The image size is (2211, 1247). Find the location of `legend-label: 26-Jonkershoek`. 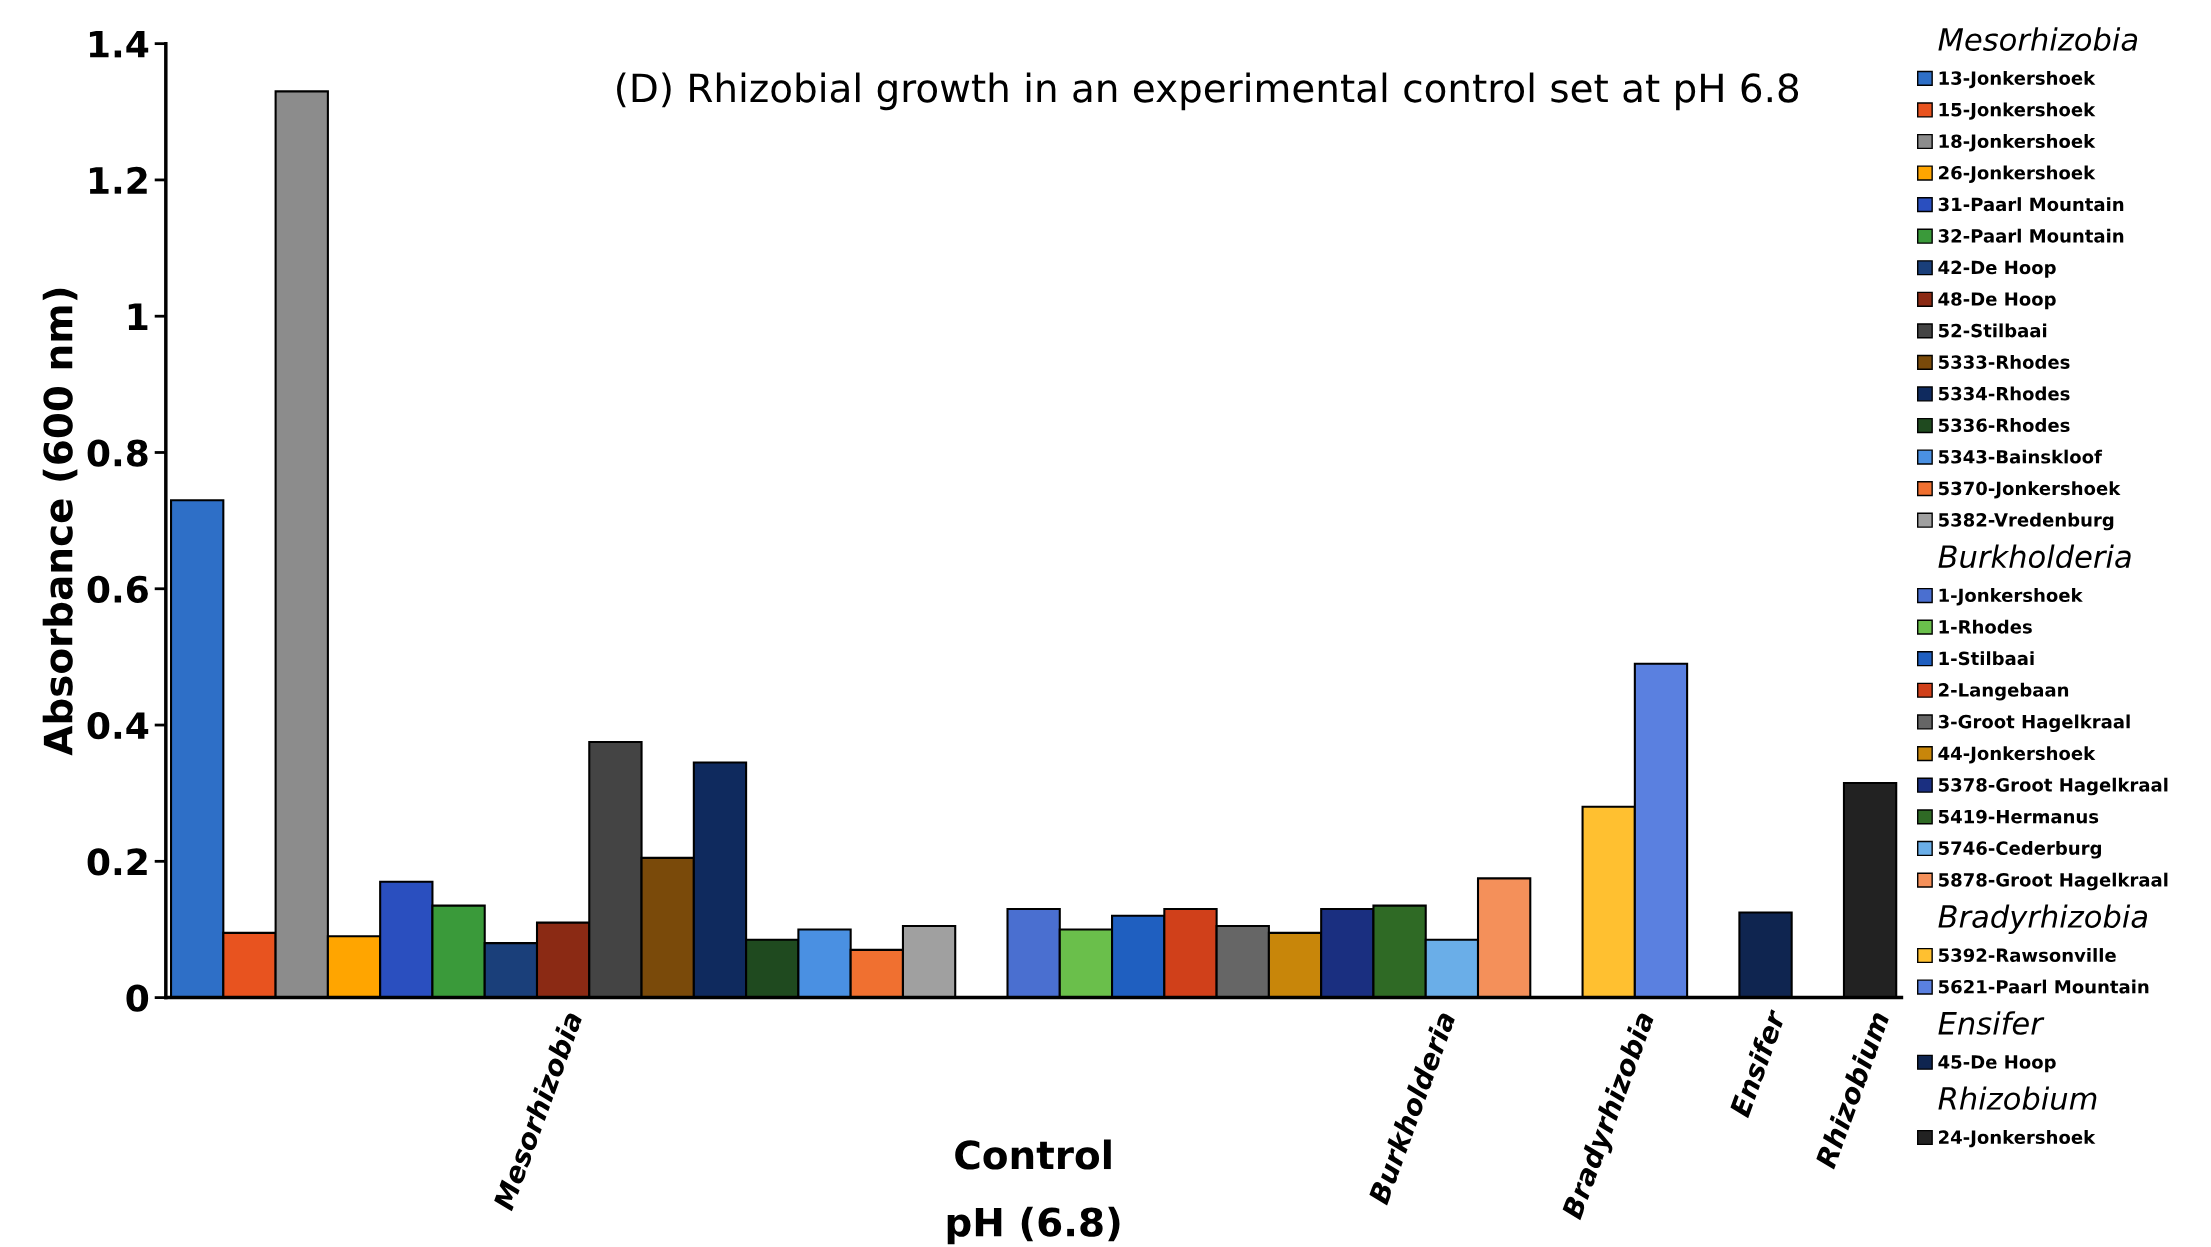

legend-label: 26-Jonkershoek is located at coordinates (2017, 174).